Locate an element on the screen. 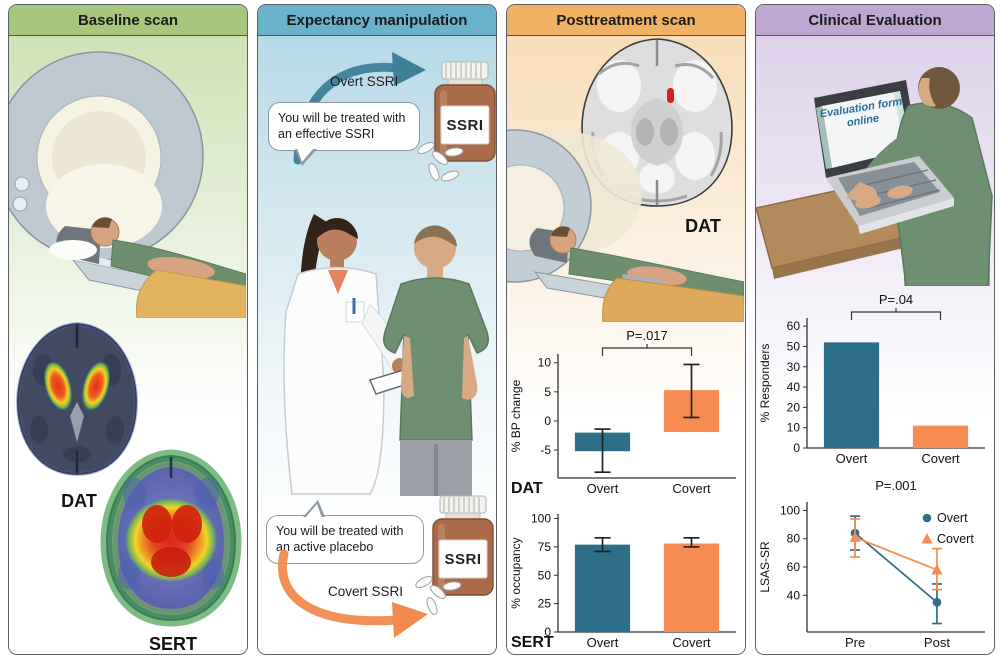  overt-ssri-label: Overt SSRI is located at coordinates (364, 81).